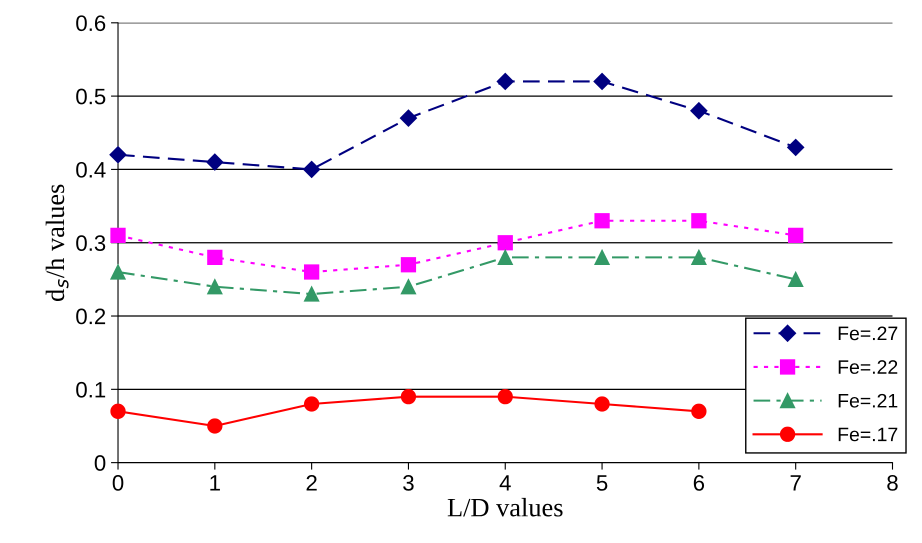  What do you see at coordinates (57, 243) in the screenshot?
I see `y-axis-title: d$_{s}$/h values` at bounding box center [57, 243].